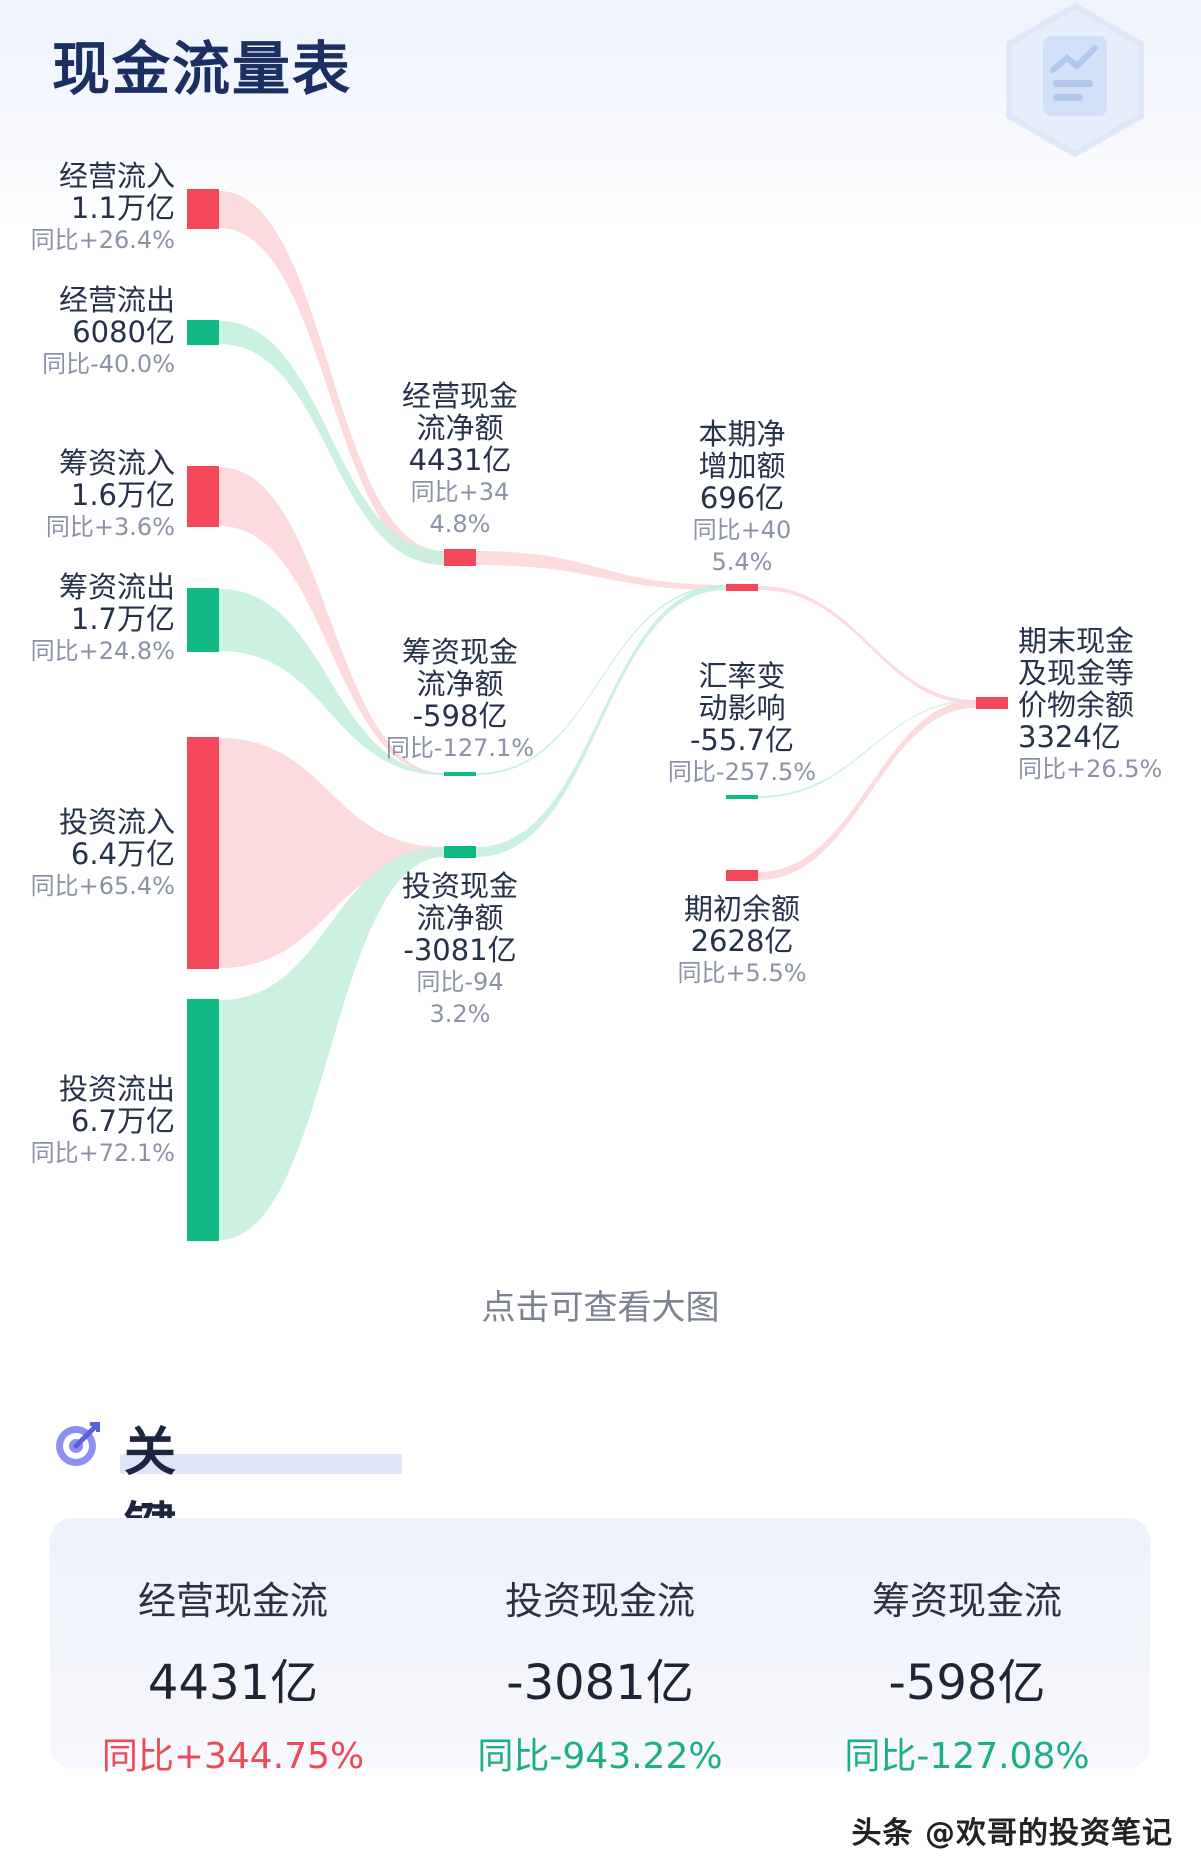 The width and height of the screenshot is (1201, 1867). What do you see at coordinates (203, 853) in the screenshot?
I see `node-investing-inflow` at bounding box center [203, 853].